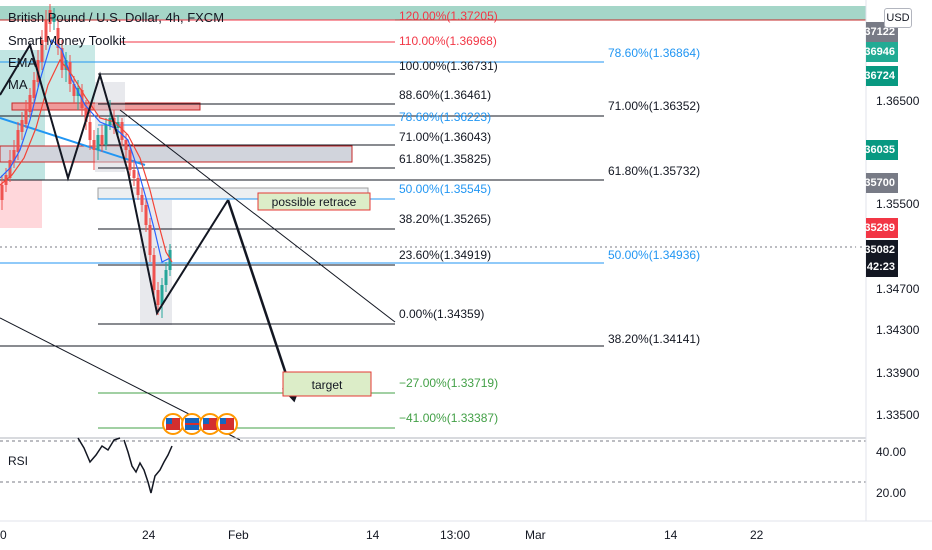 The width and height of the screenshot is (932, 550). What do you see at coordinates (448, 66) in the screenshot?
I see `fib-level-label: 100.00%(1.36731)` at bounding box center [448, 66].